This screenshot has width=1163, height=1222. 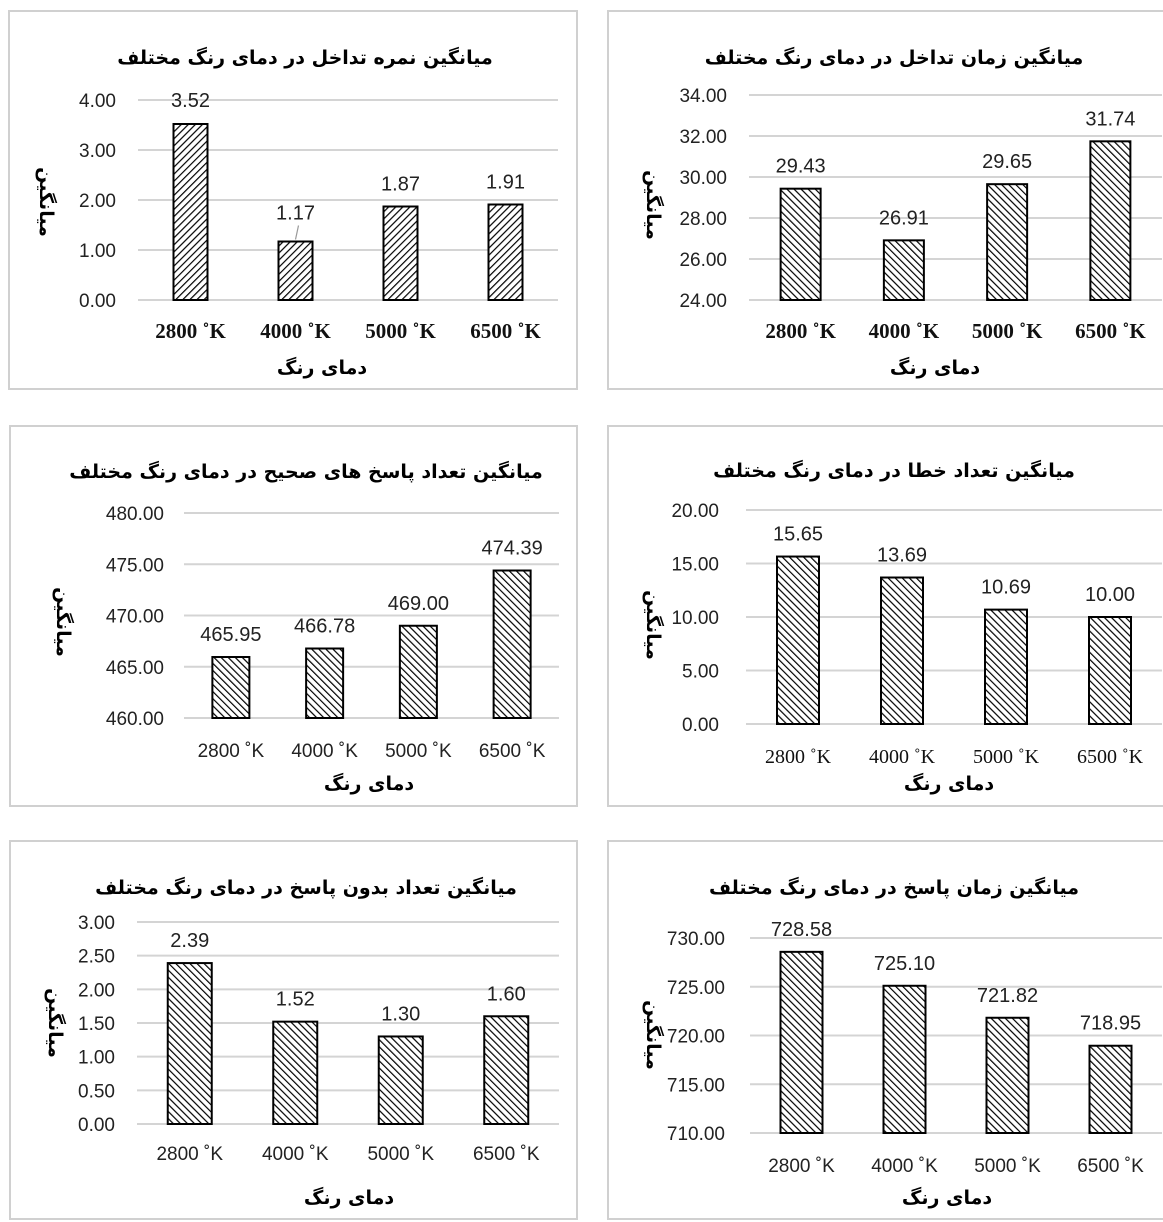 I want to click on y-tick-label: 475.00, so click(x=135, y=565).